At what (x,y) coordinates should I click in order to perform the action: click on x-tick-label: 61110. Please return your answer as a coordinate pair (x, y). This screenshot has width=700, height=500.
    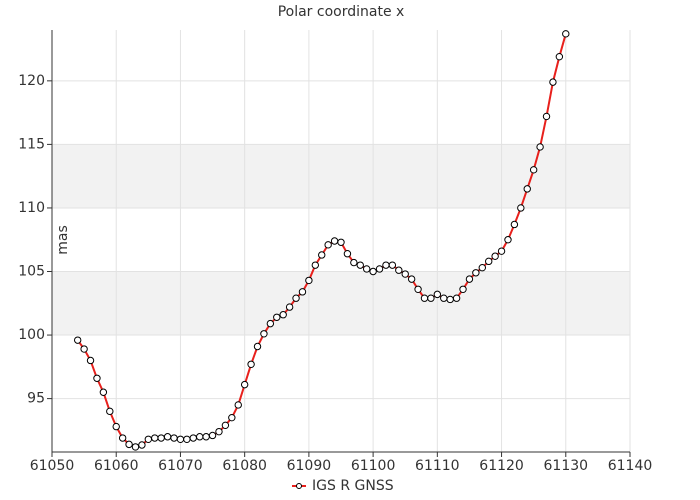
    Looking at the image, I should click on (437, 466).